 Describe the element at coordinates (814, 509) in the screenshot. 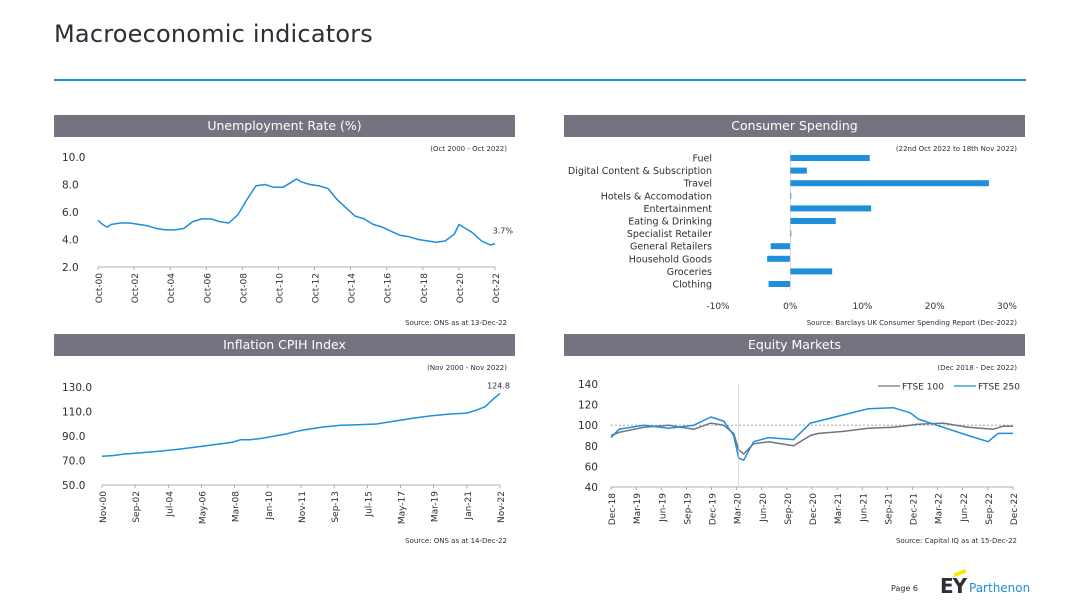

I see `x-tick-label: Dec-20` at that location.